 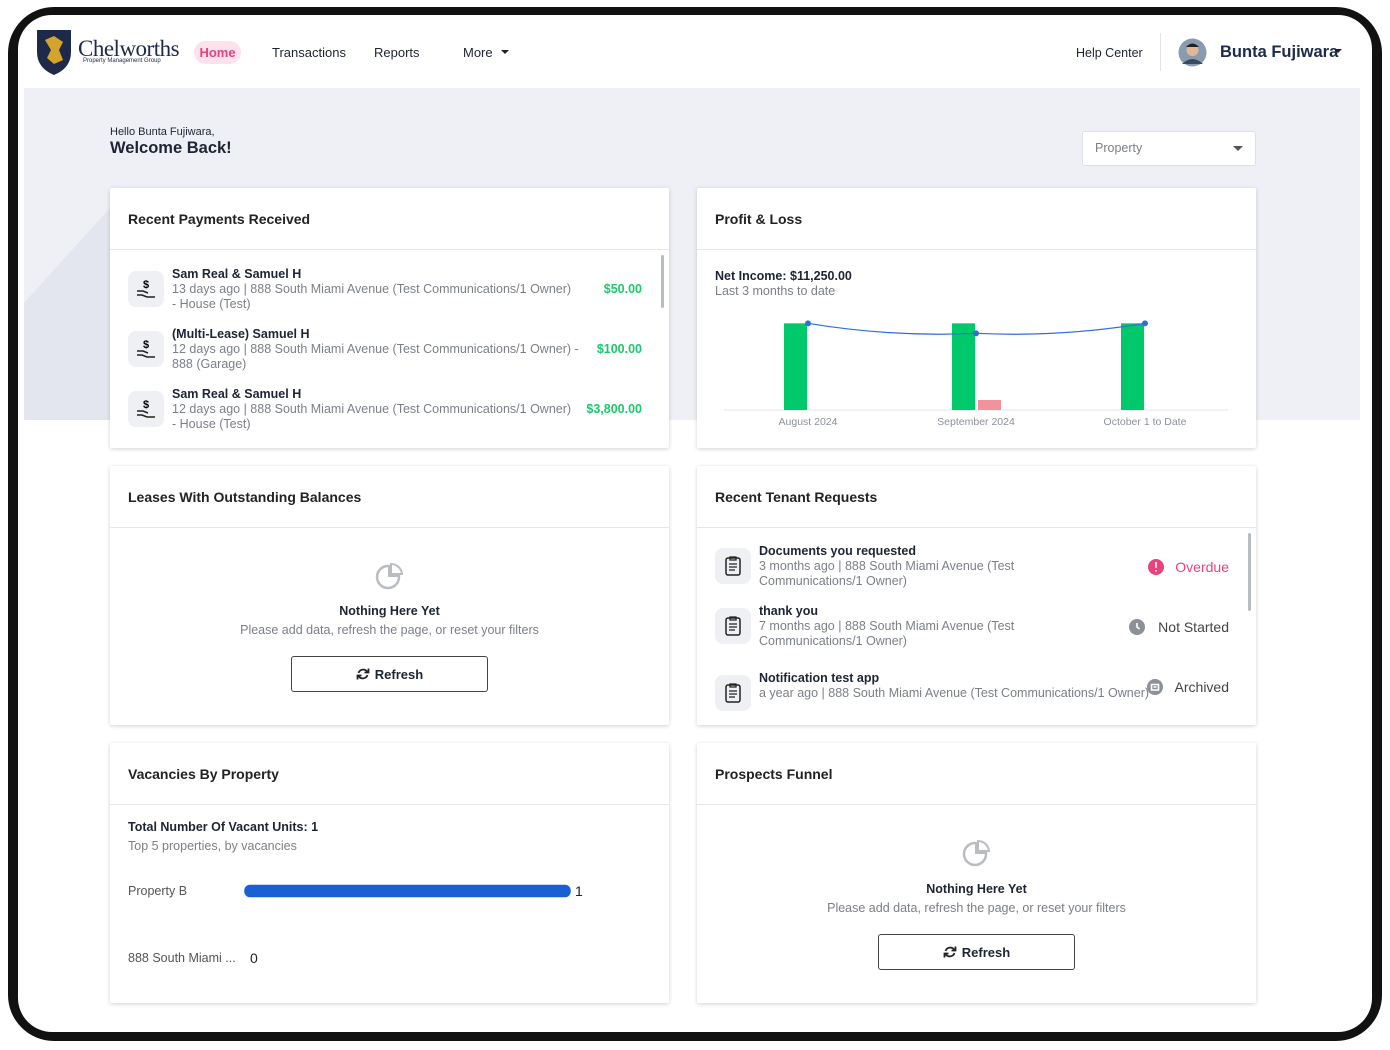 What do you see at coordinates (774, 774) in the screenshot?
I see `card-title: Prospects Funnel` at bounding box center [774, 774].